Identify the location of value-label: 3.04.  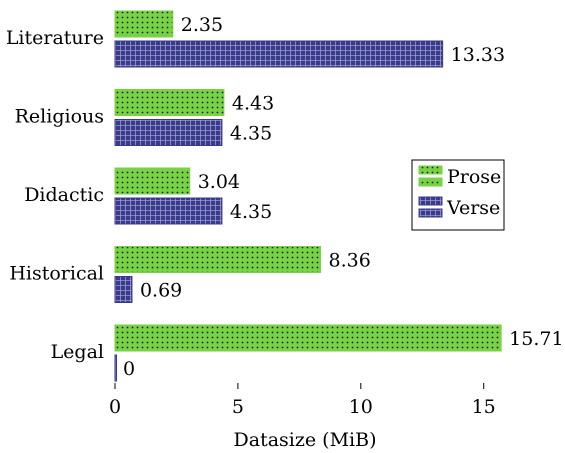
(219, 182).